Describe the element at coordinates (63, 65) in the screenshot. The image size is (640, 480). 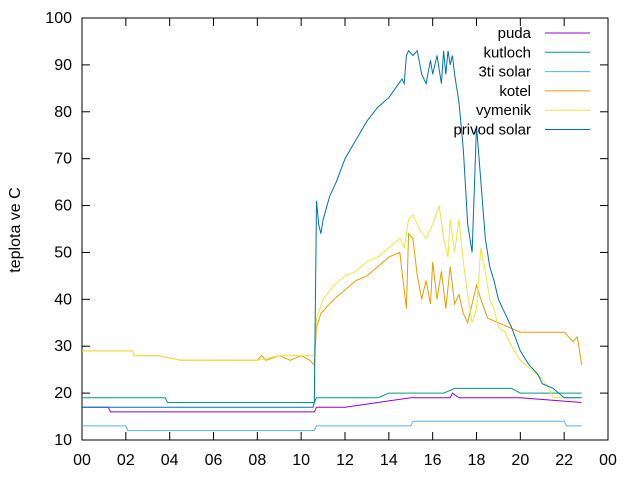
I see `y-tick-label: 90` at that location.